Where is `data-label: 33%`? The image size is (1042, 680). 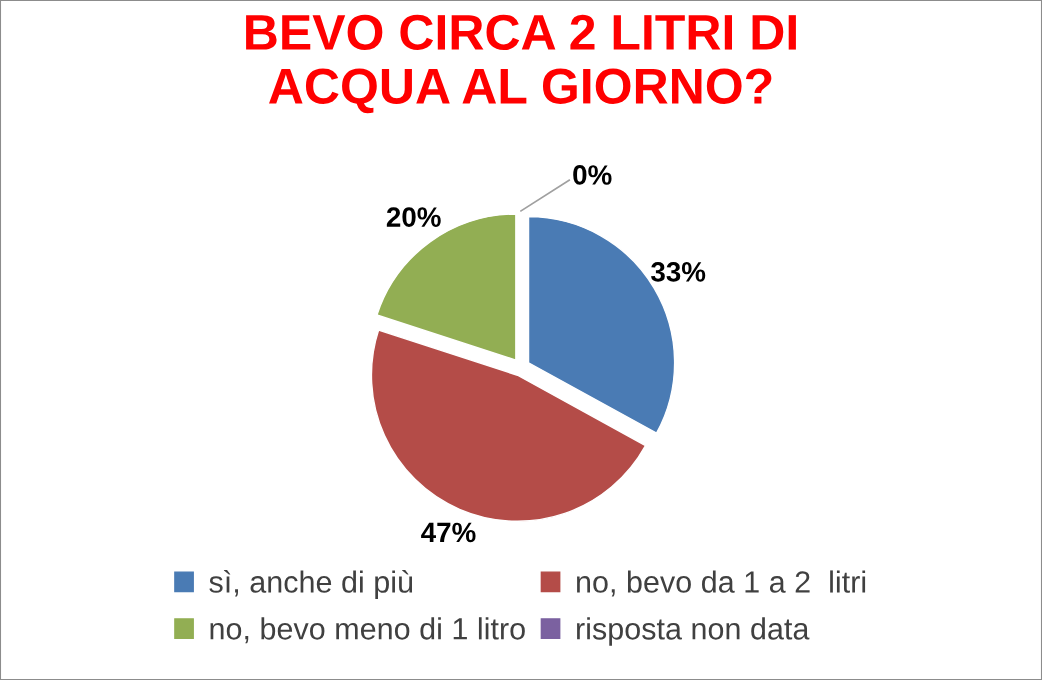 data-label: 33% is located at coordinates (678, 272).